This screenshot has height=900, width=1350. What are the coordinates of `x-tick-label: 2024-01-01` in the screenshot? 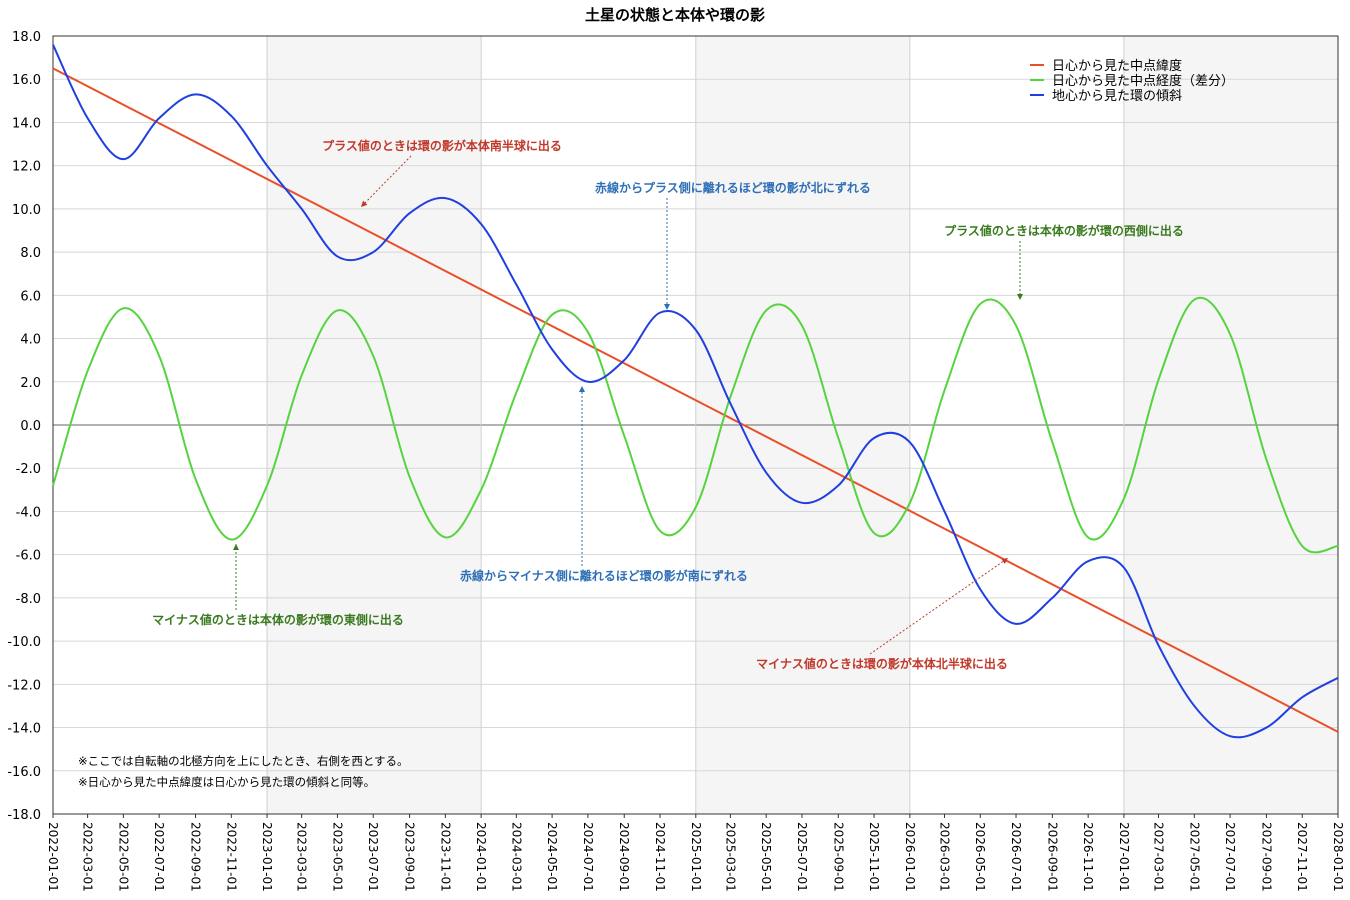 It's located at (481, 857).